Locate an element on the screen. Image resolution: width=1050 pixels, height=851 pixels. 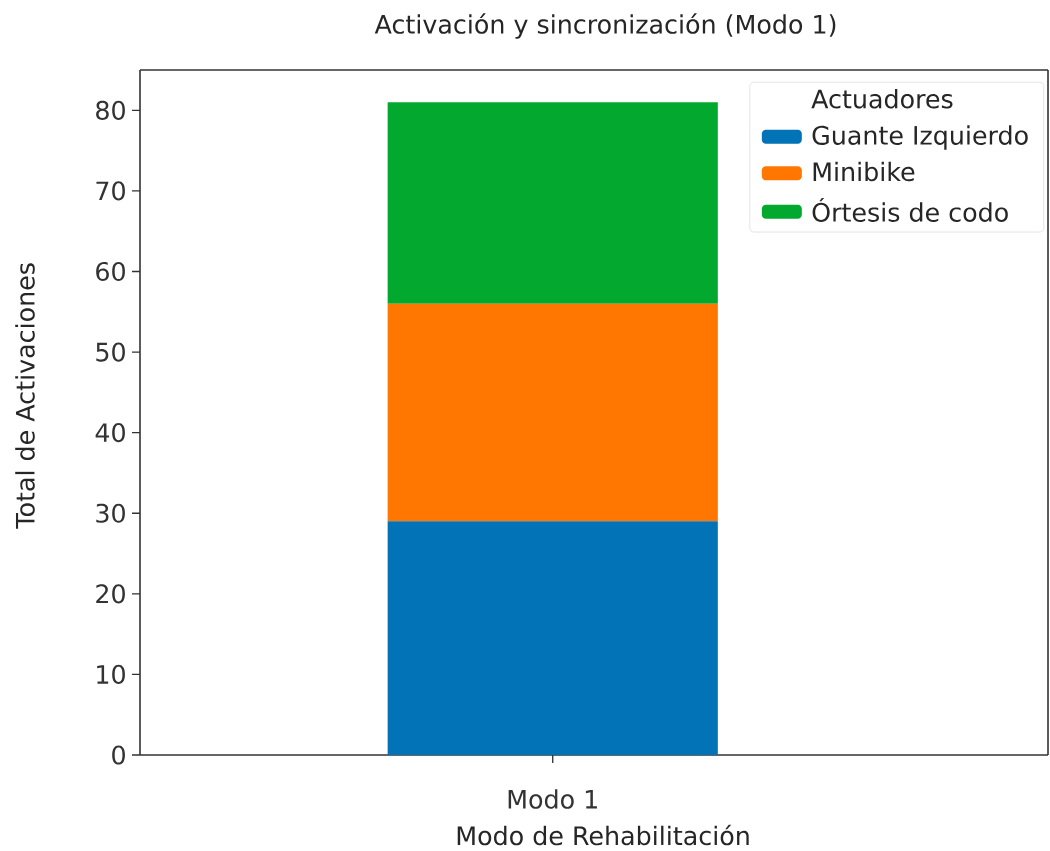
y-tick-label: 40 is located at coordinates (110, 433).